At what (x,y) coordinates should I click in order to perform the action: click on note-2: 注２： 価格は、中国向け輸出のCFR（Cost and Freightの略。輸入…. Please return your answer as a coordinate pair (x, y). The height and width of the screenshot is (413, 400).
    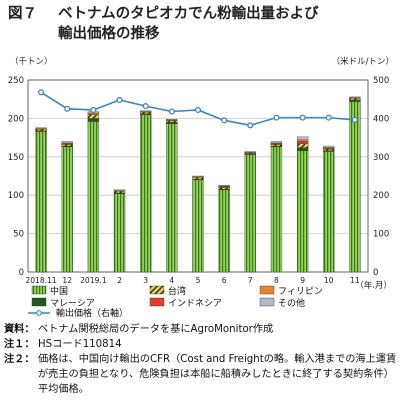
    Looking at the image, I should click on (201, 374).